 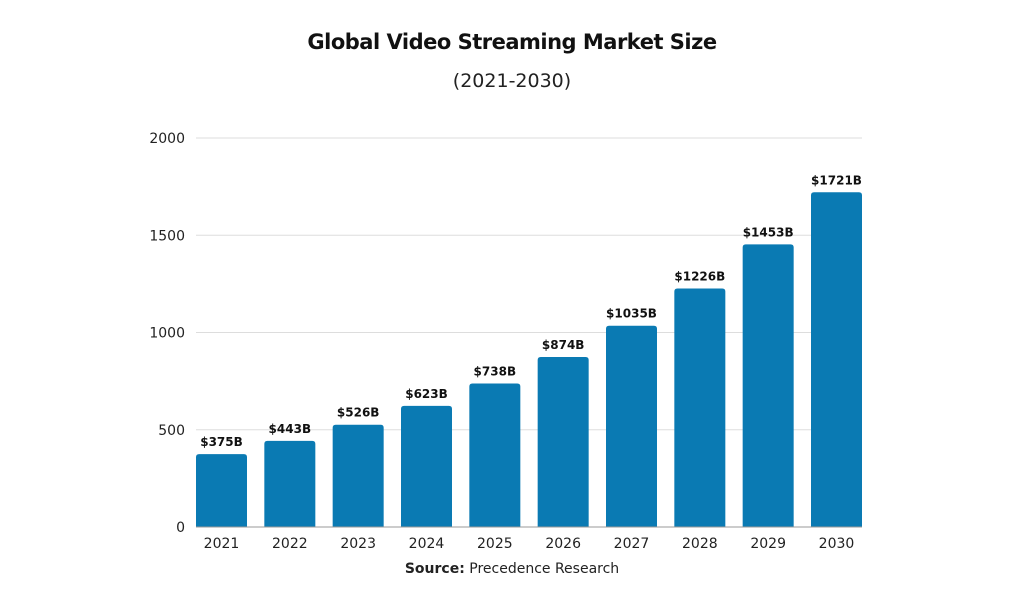 I want to click on data-label: $1453B, so click(x=768, y=232).